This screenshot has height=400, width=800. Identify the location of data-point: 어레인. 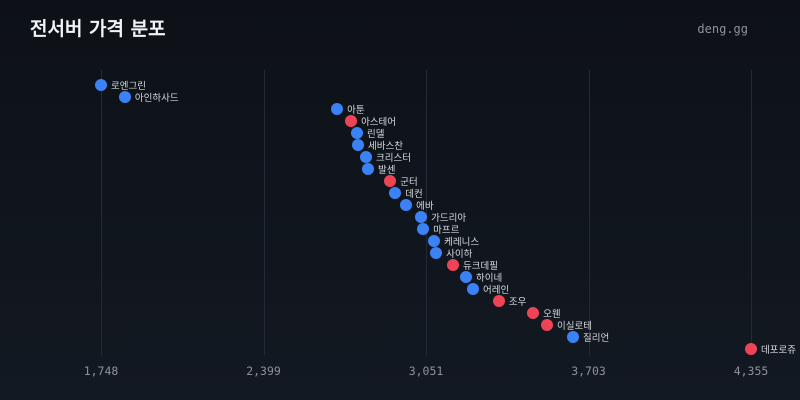
(488, 289).